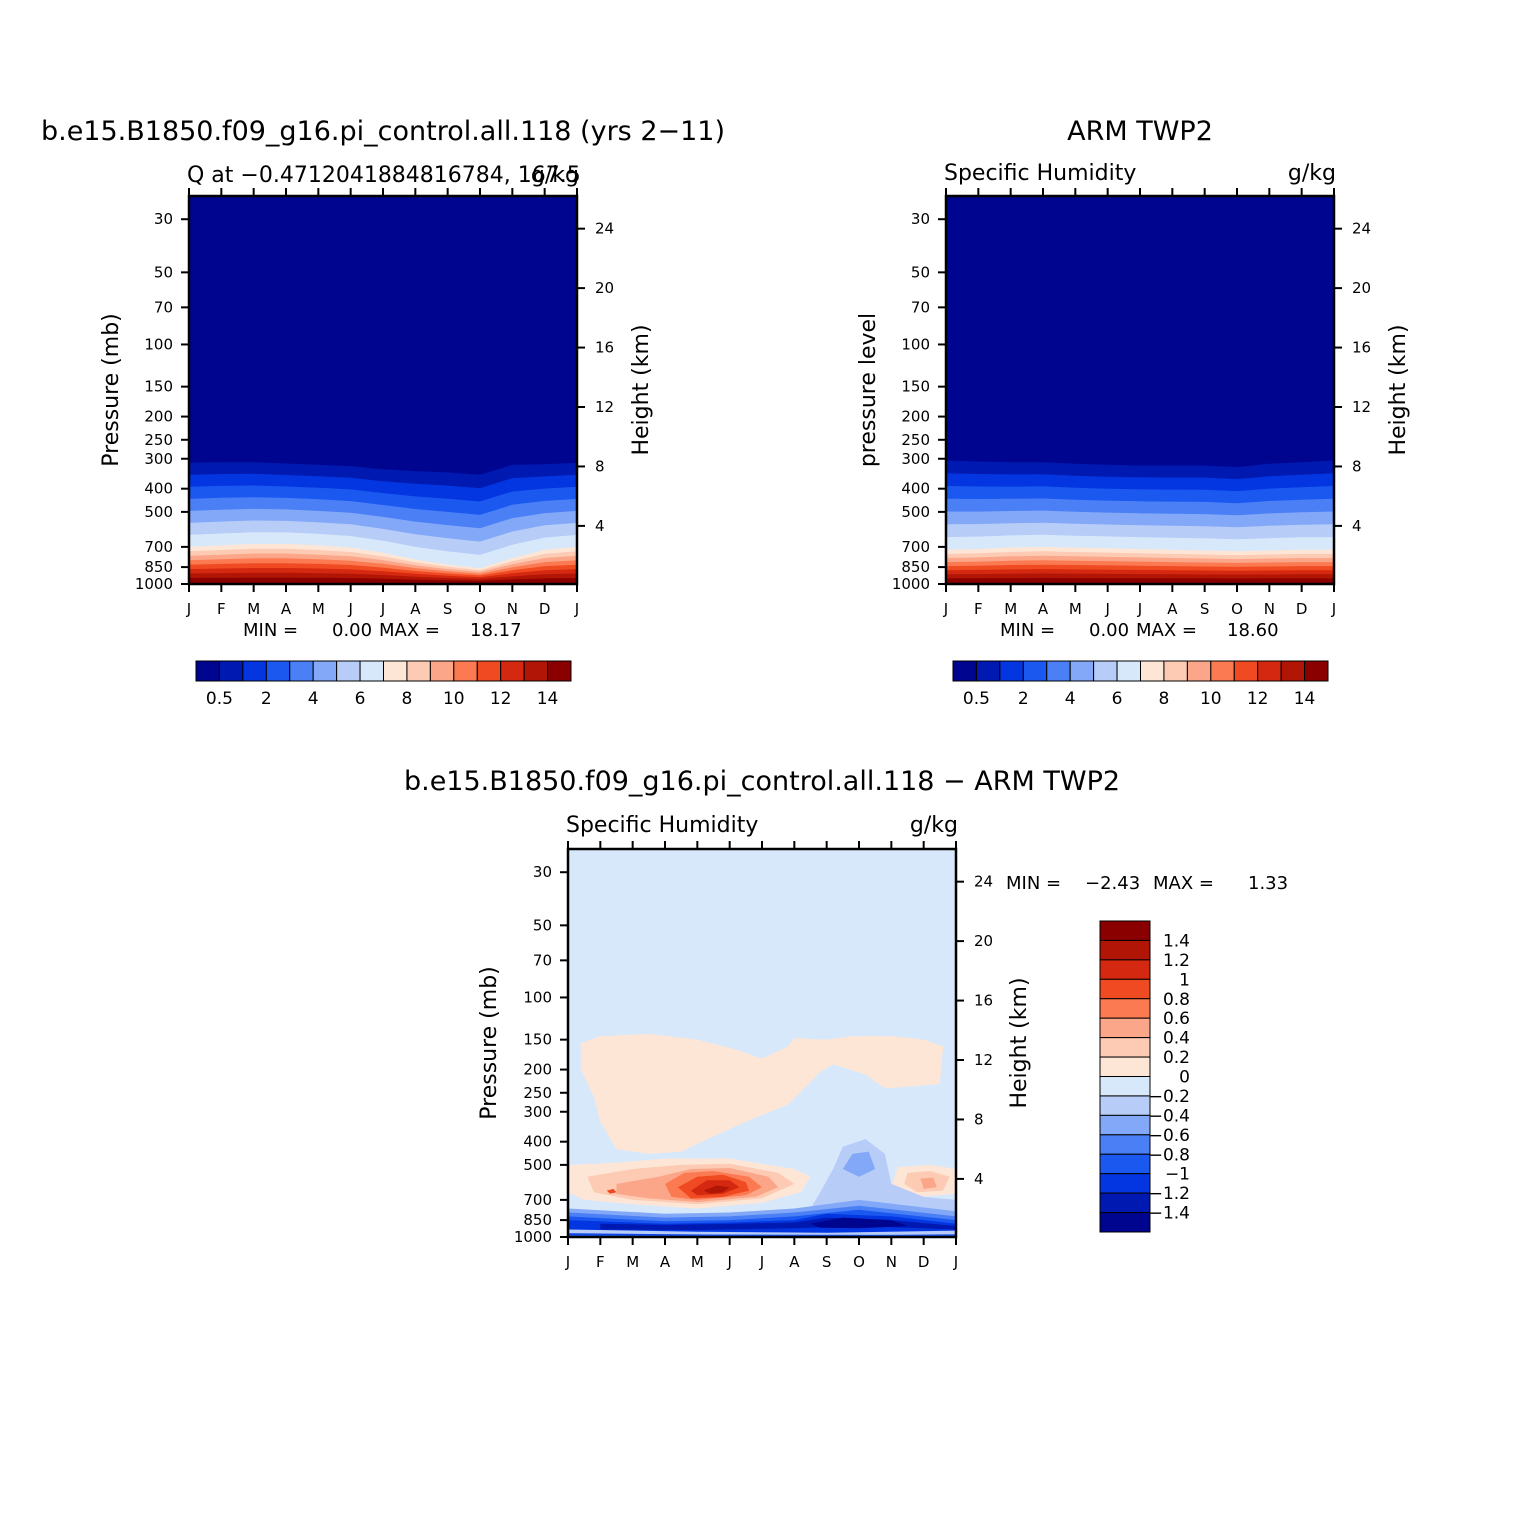  I want to click on colorbar-label: 0.6, so click(1176, 1019).